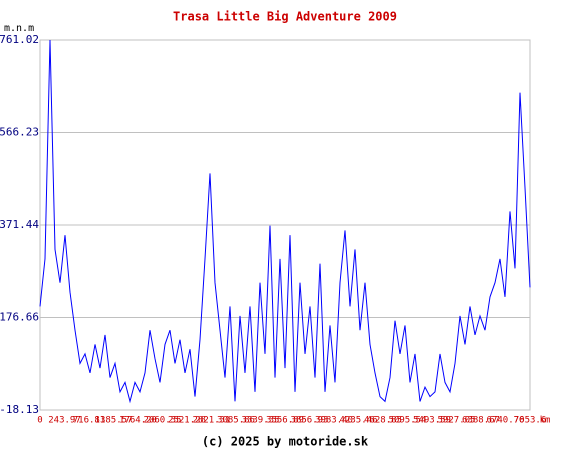  Describe the element at coordinates (89, 421) in the screenshot. I see `x-tick-label: 716.81` at that location.